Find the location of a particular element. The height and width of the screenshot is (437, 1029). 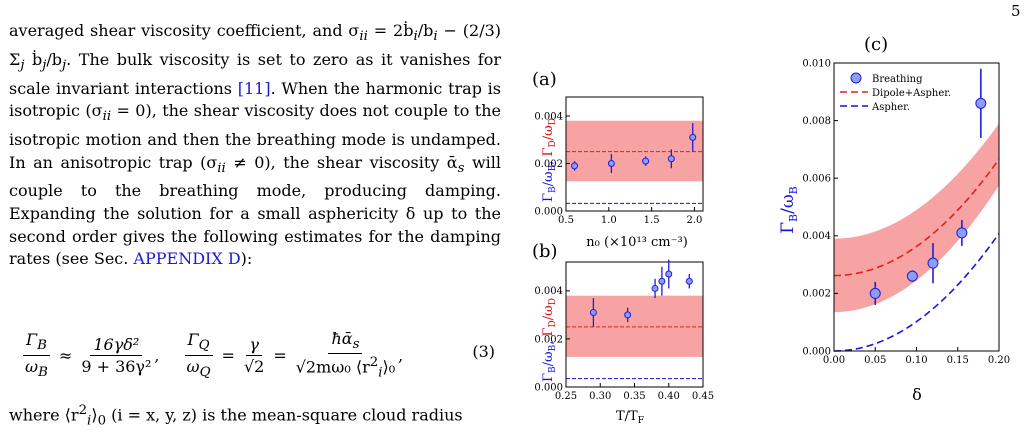

panel-a-xlabel: n₀ (×10¹³ cm⁻³) is located at coordinates (637, 242).